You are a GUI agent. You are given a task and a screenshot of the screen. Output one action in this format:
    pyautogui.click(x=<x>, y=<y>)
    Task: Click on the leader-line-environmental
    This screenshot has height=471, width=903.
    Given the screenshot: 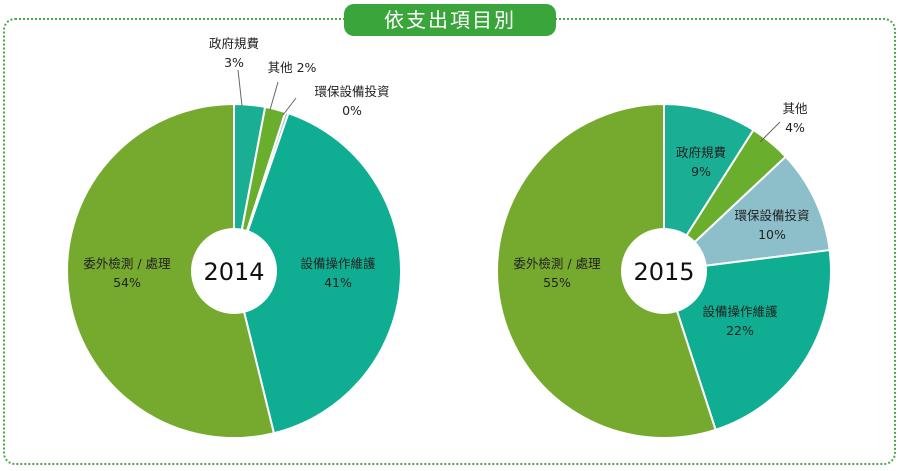 What is the action you would take?
    pyautogui.click(x=289, y=106)
    